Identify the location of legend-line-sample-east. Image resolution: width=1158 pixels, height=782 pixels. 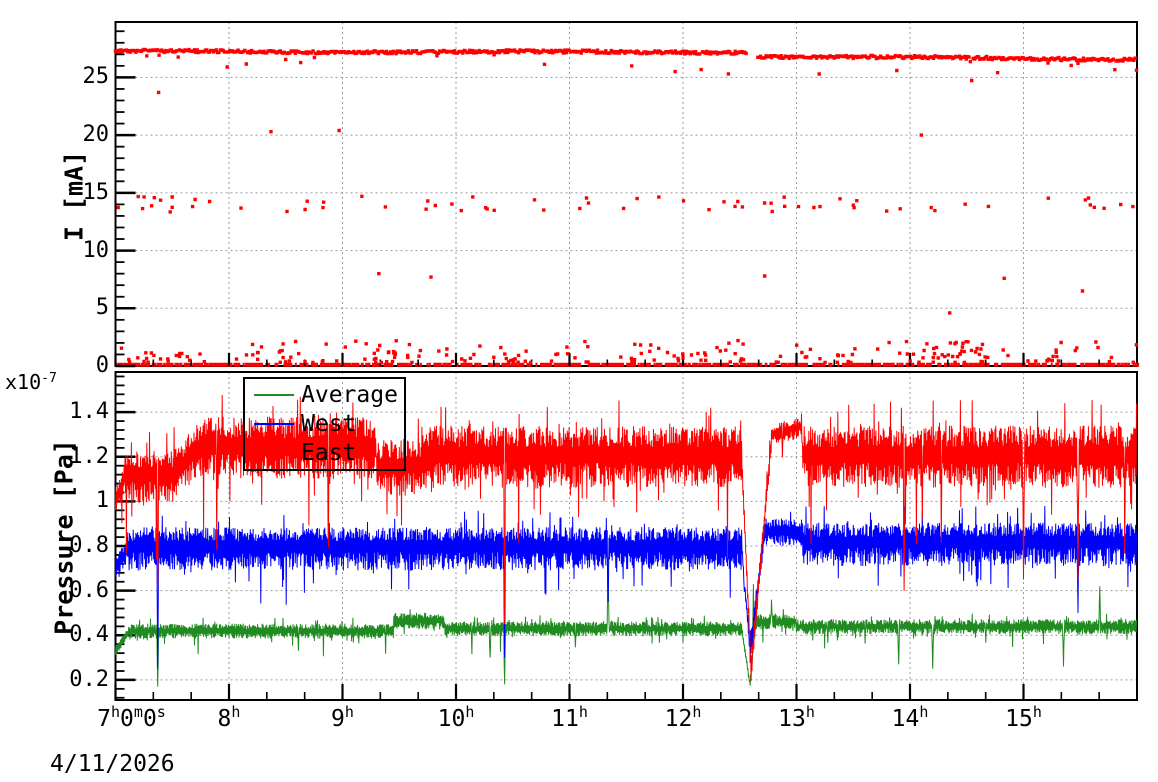
(274, 452).